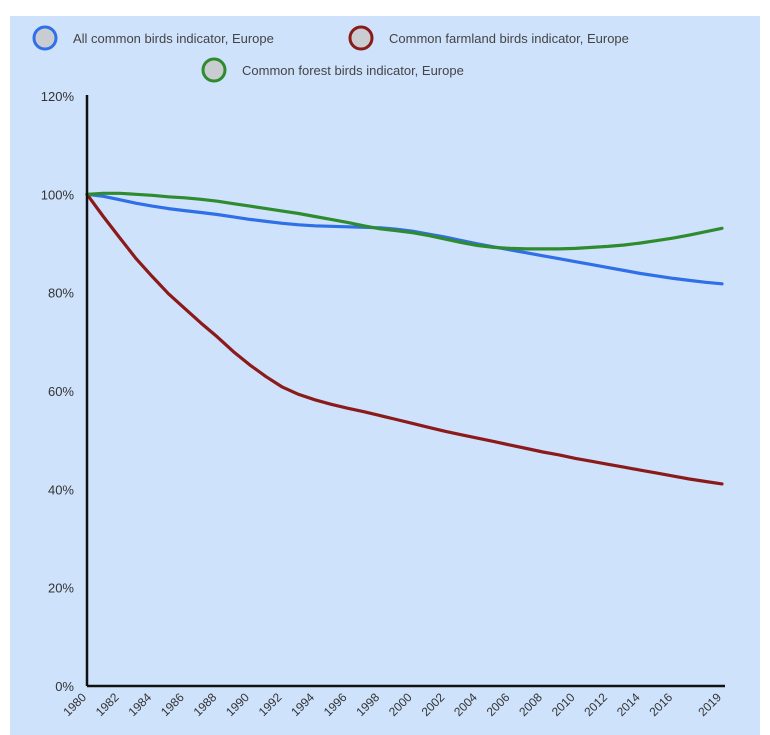  I want to click on legend-label: Common farmland birds indicator, Europe, so click(509, 38).